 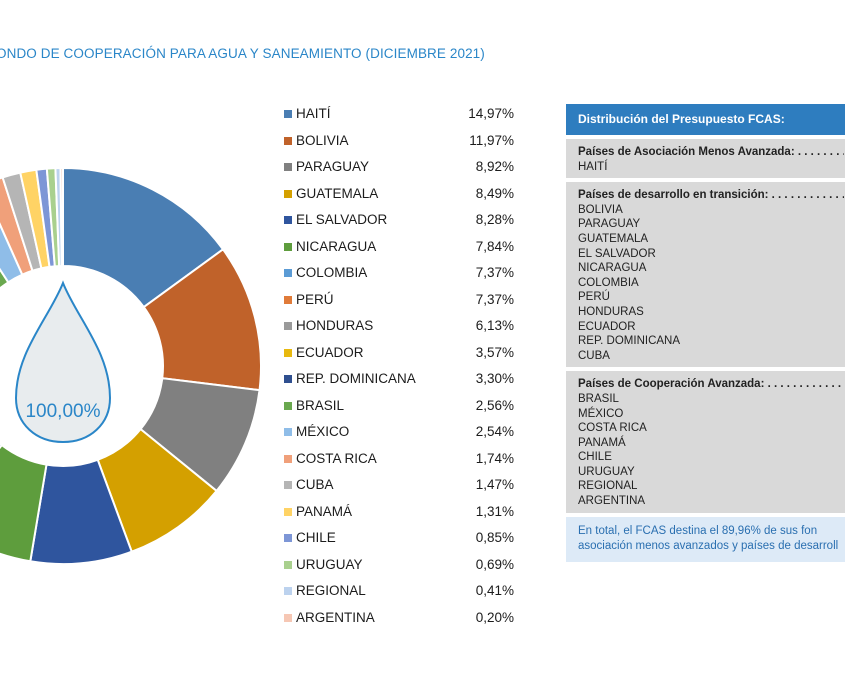 What do you see at coordinates (402, 462) in the screenshot?
I see `legend-item-costa-rica: COSTA RICA 1,74%` at bounding box center [402, 462].